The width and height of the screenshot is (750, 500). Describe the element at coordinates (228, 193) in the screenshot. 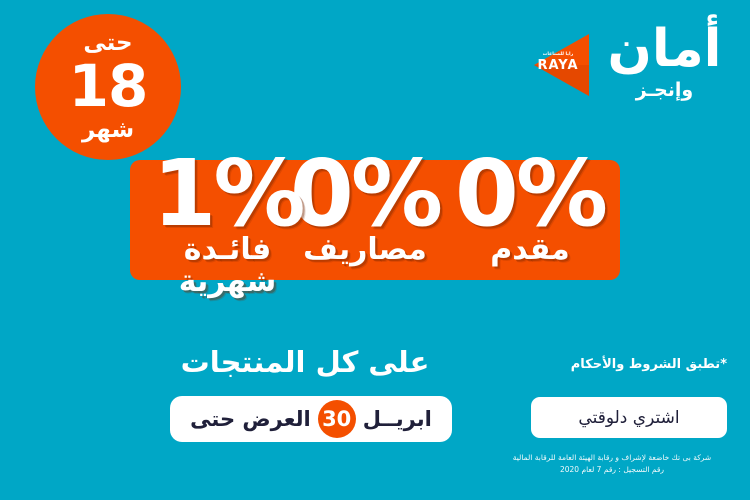

I see `promo-interest-percent: 1%` at that location.